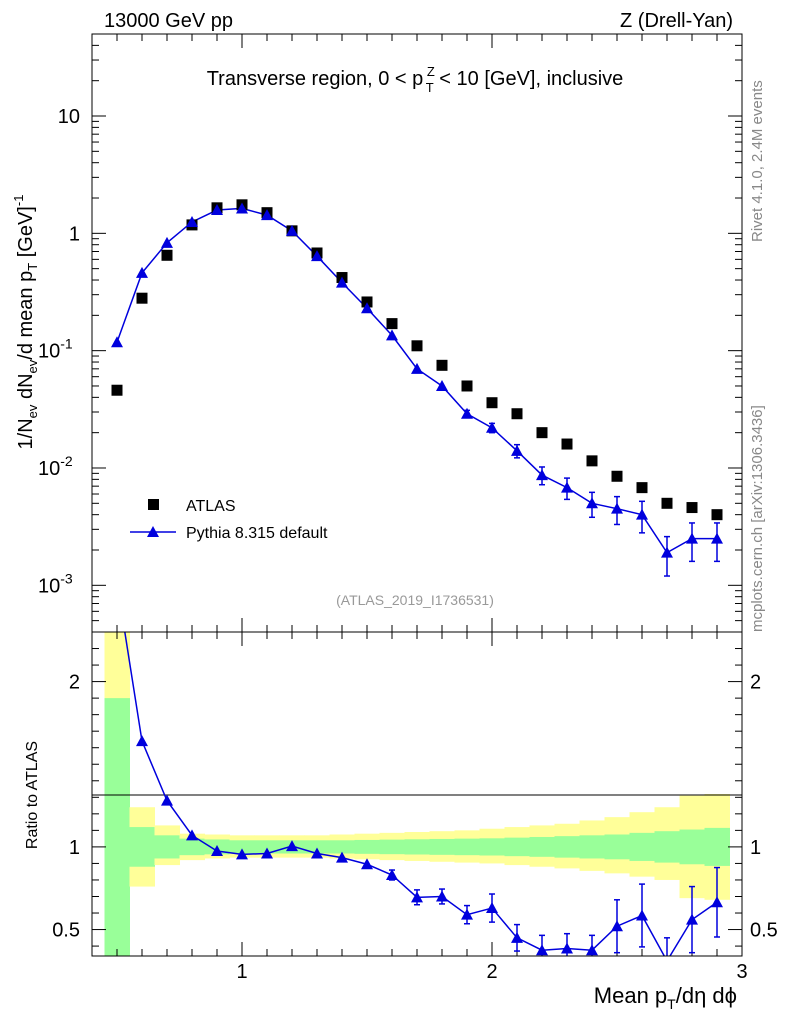 The image size is (786, 1024). What do you see at coordinates (211, 506) in the screenshot?
I see `legend-atlas-label: ATLAS` at bounding box center [211, 506].